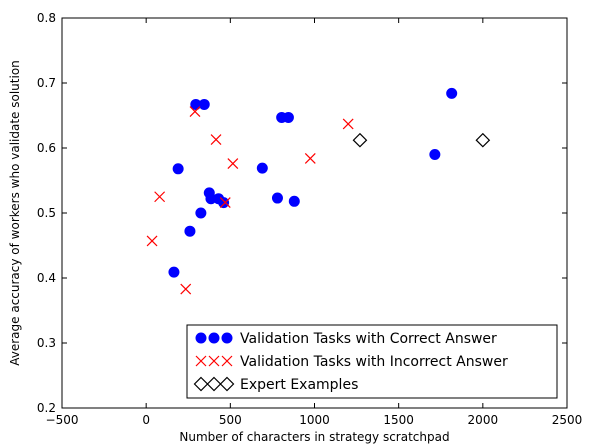 This screenshot has width=589, height=447. I want to click on y-tick-label: 0.8, so click(46, 18).